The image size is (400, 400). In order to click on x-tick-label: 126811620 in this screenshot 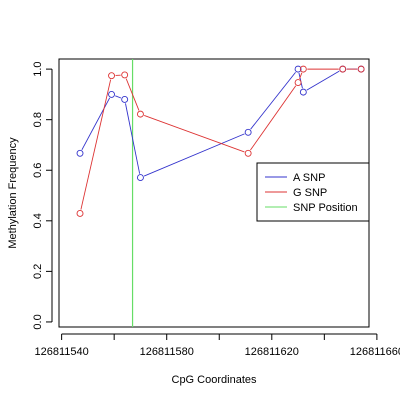, I will do `click(272, 352)`.